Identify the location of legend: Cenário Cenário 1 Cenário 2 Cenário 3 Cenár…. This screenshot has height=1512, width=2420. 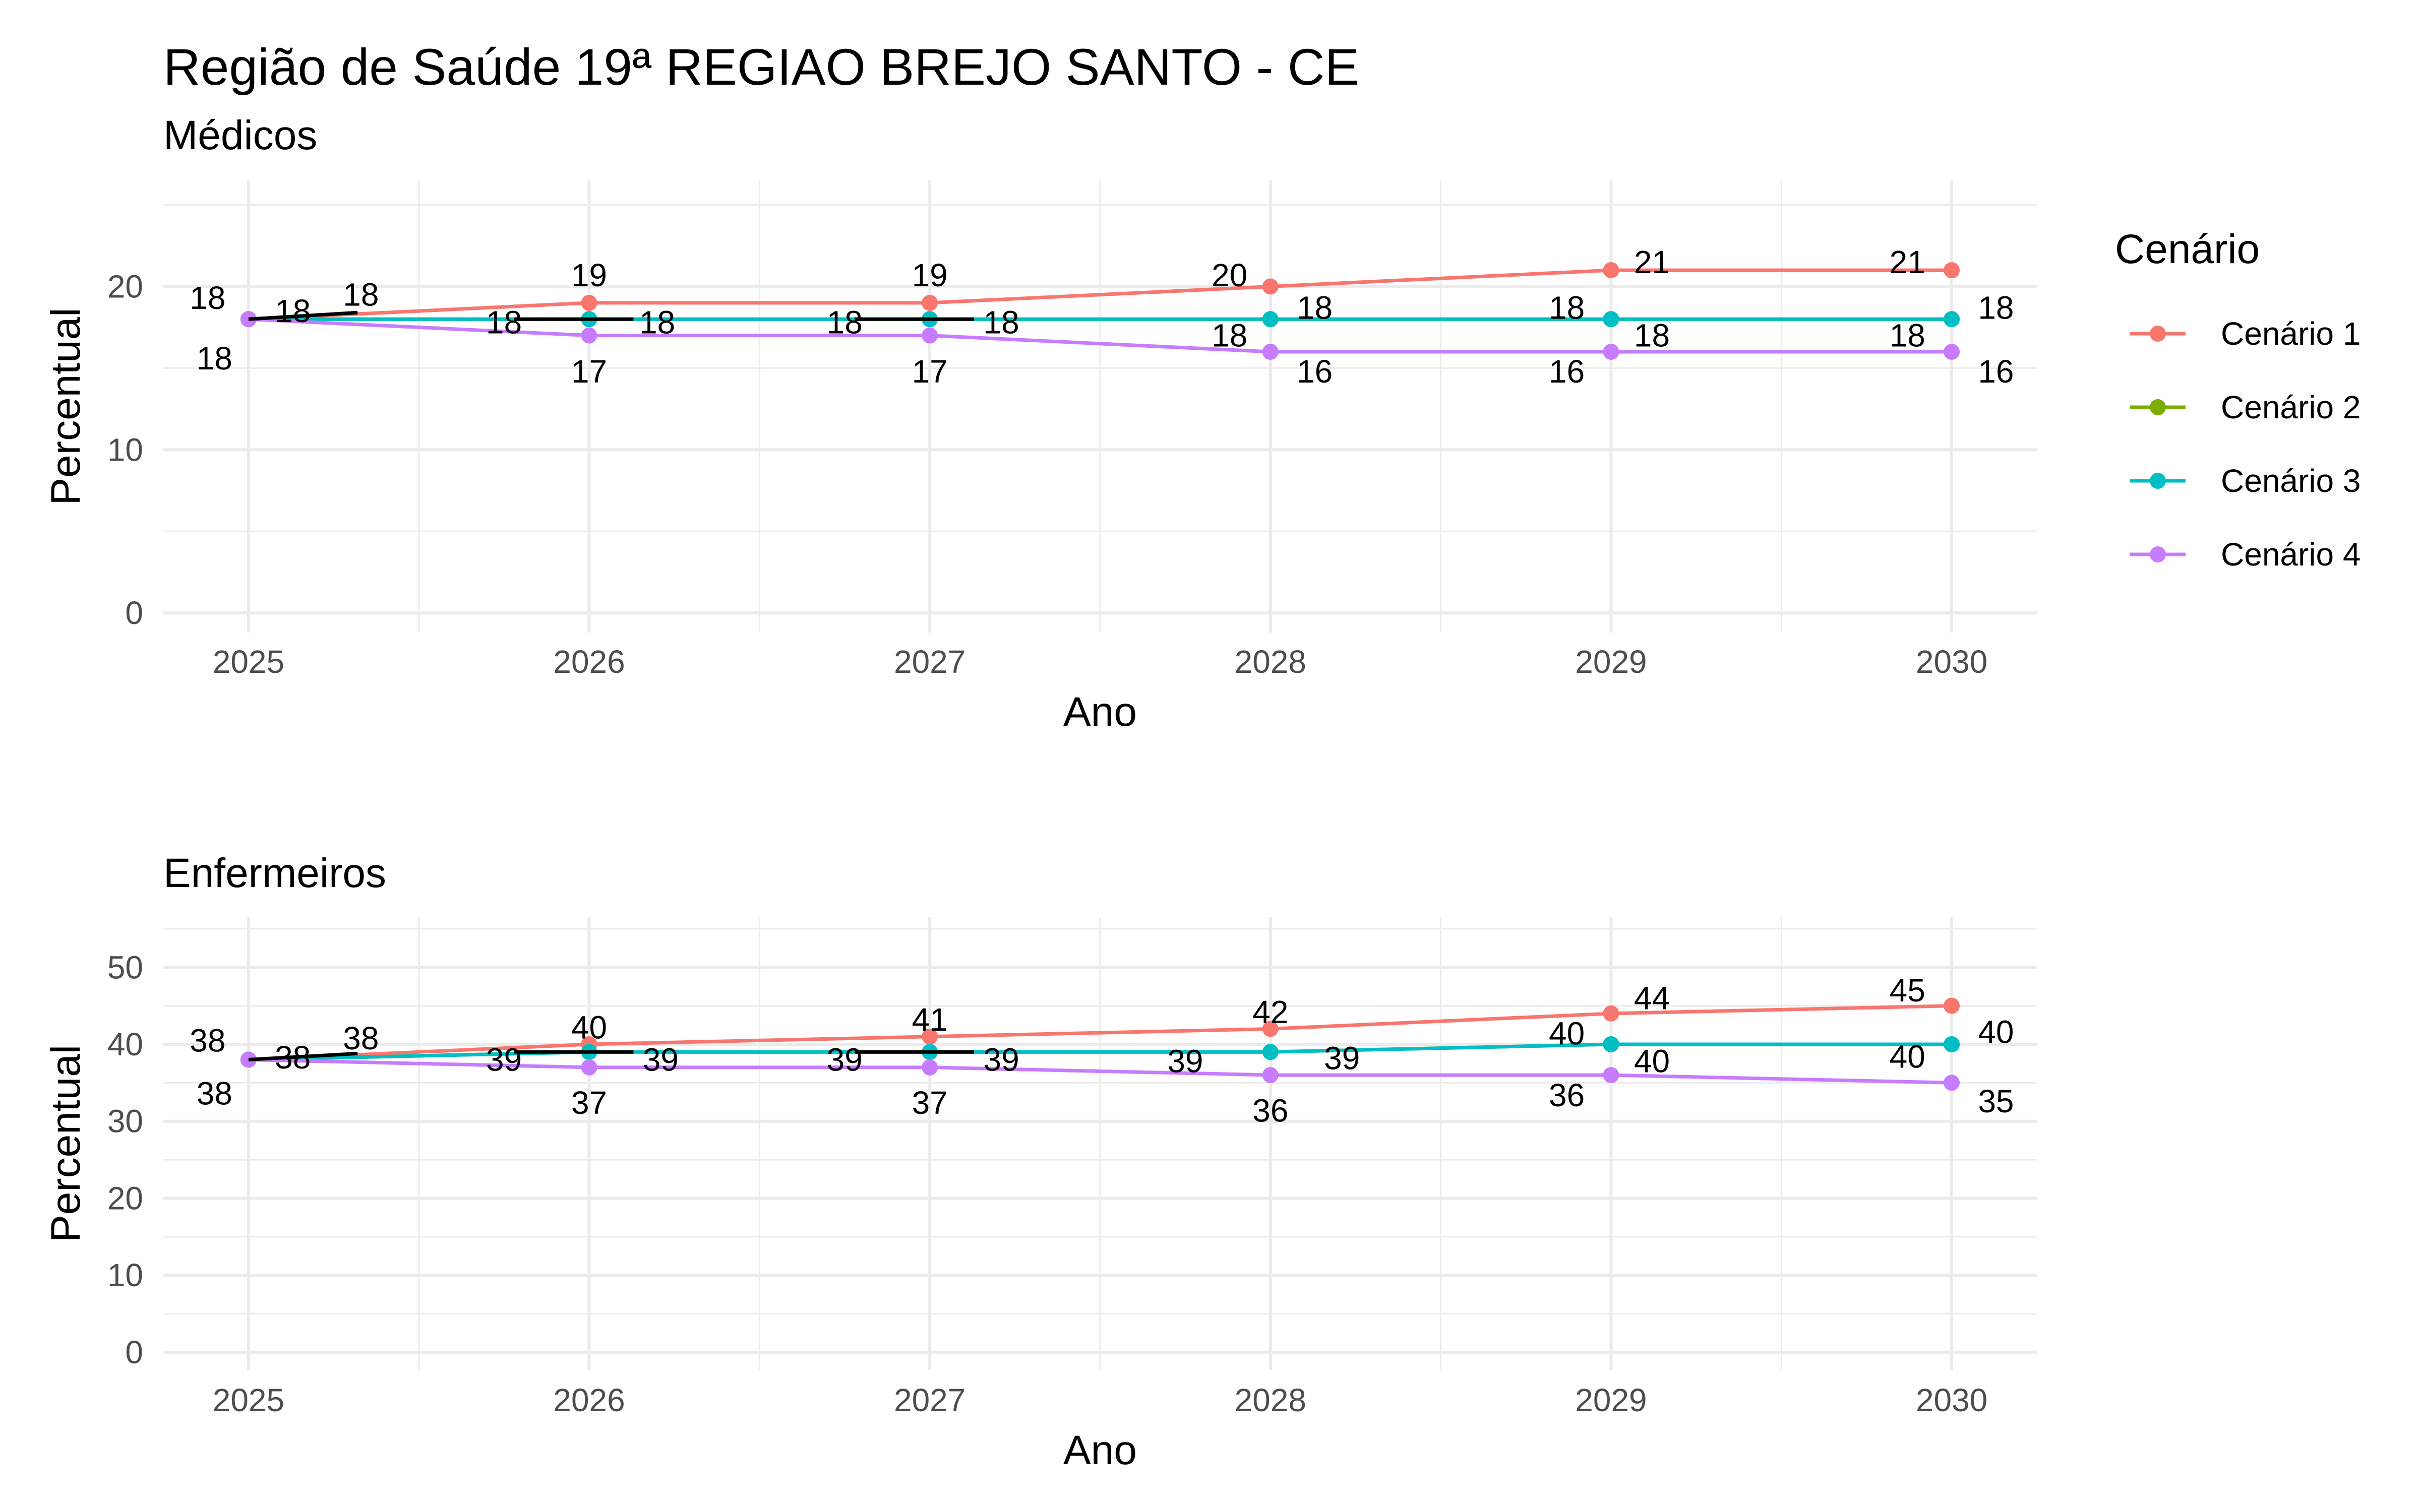
(2238, 400).